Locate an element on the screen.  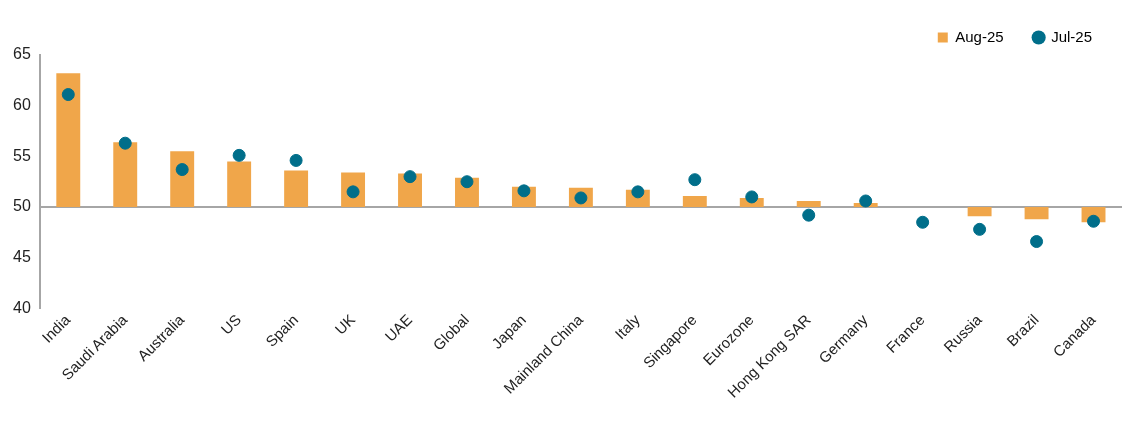
y-tick-label: 65 is located at coordinates (22, 54).